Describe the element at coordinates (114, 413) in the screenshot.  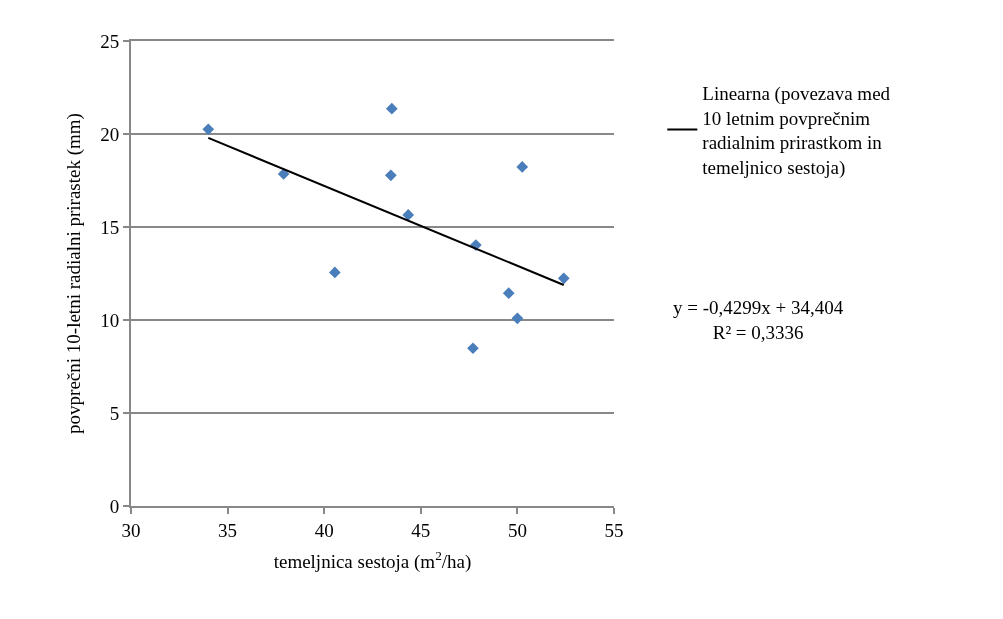
I see `y-tick-label: 5` at that location.